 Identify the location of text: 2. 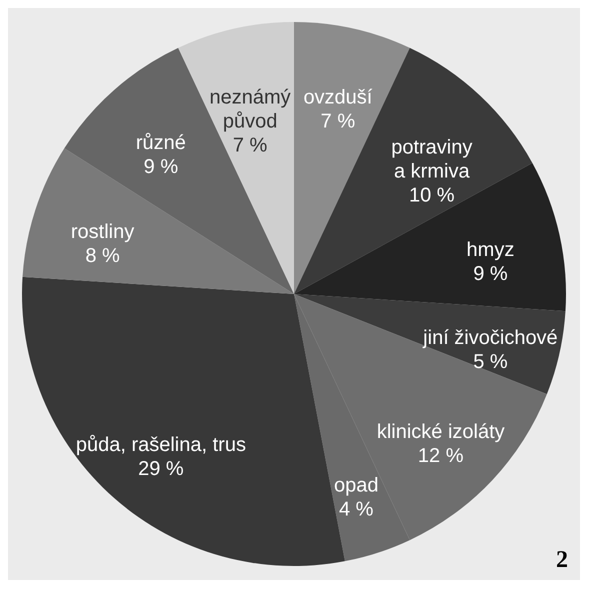
(562, 560).